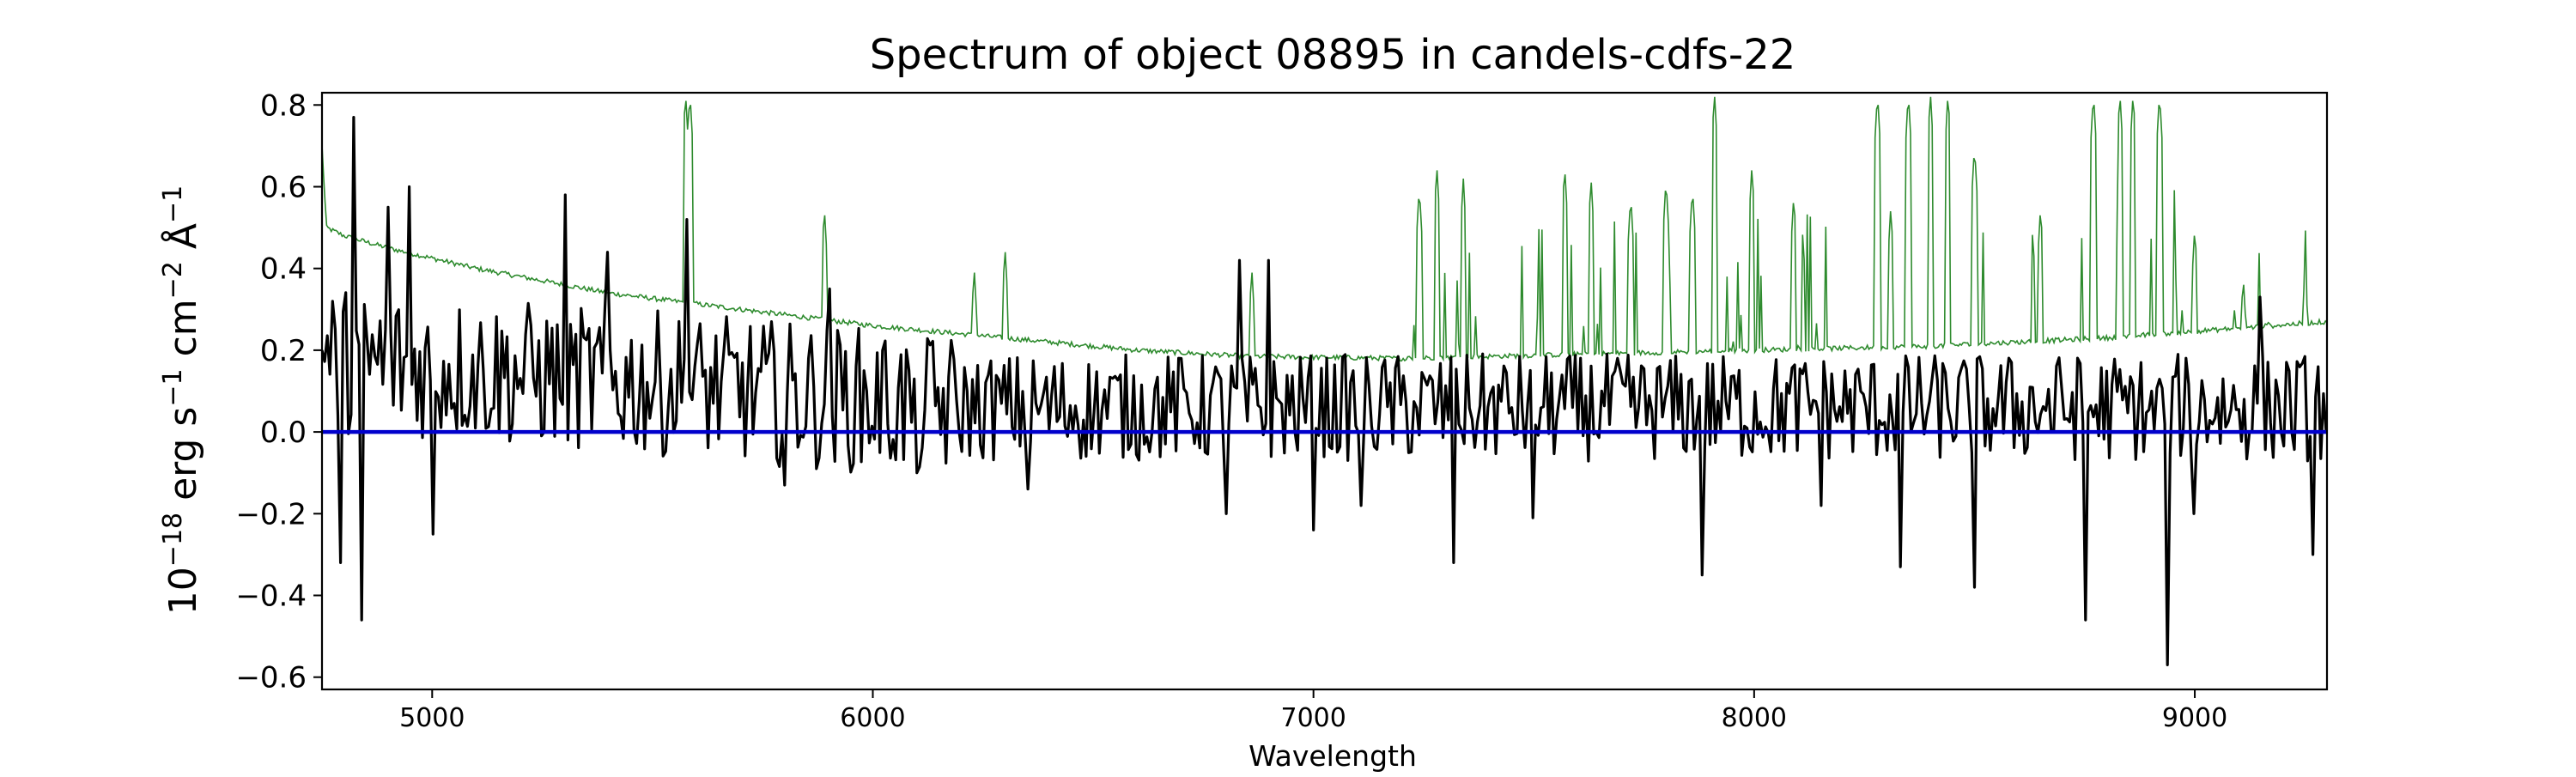 This screenshot has height=777, width=2576. I want to click on x-tick-label: 9000, so click(2194, 718).